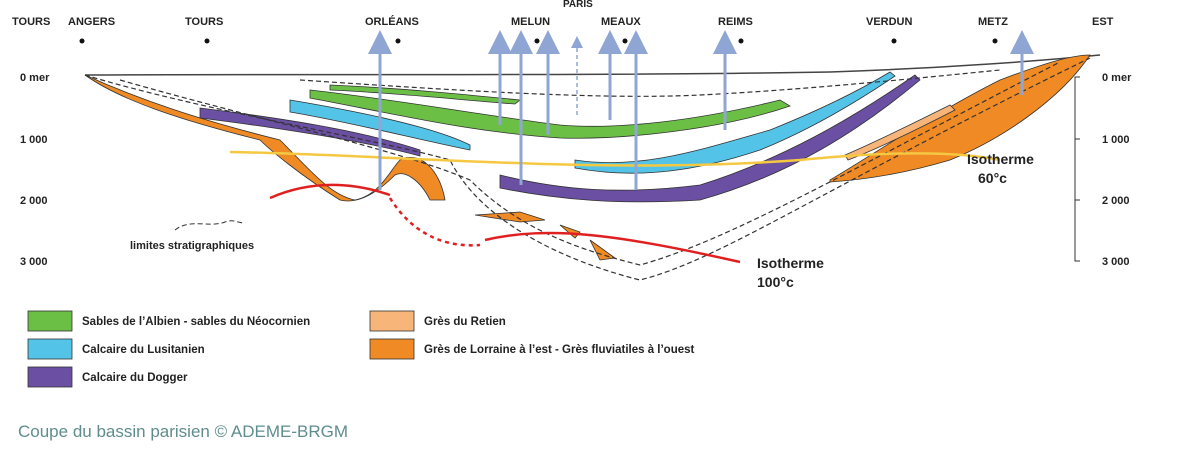 This screenshot has height=465, width=1200. What do you see at coordinates (392, 21) in the screenshot?
I see `city-label: ORLÉANS` at bounding box center [392, 21].